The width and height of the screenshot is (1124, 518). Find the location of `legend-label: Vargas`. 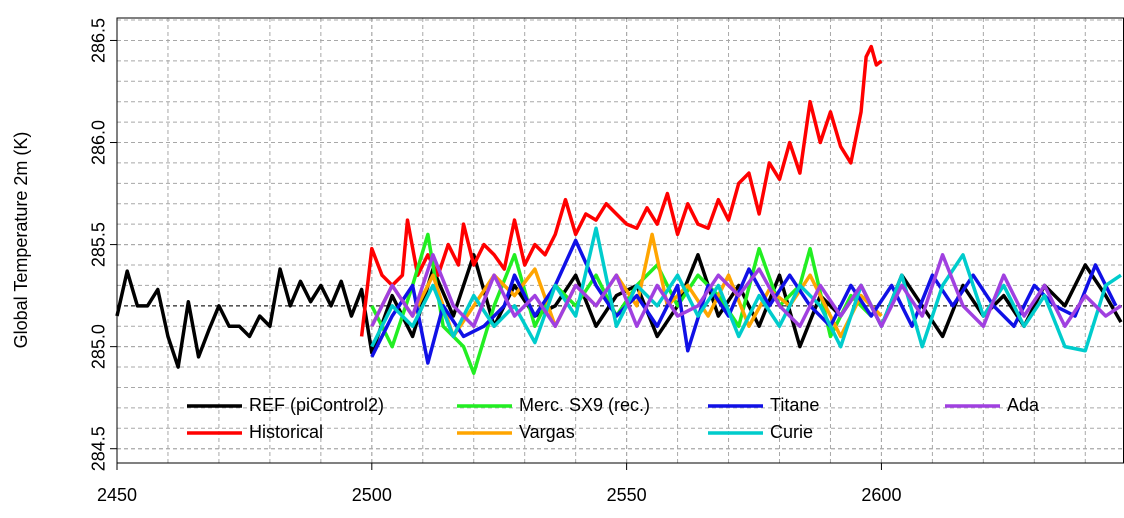

legend-label: Vargas is located at coordinates (547, 432).